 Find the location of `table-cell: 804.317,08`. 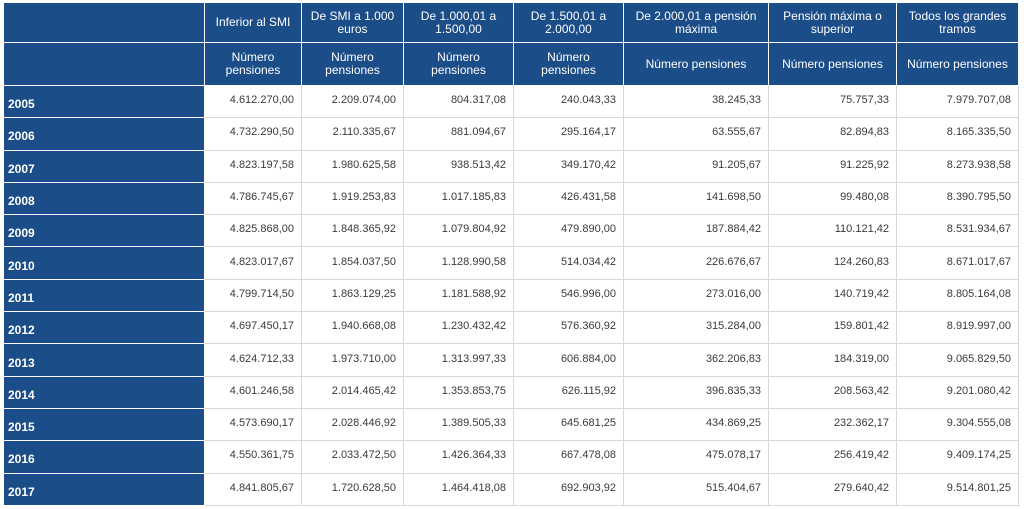

table-cell: 804.317,08 is located at coordinates (458, 101).